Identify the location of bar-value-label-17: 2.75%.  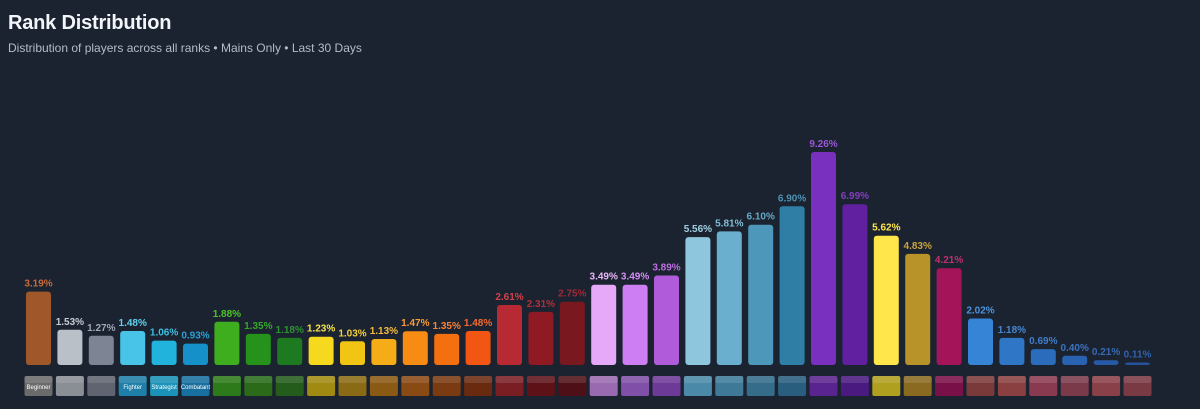
(572, 294).